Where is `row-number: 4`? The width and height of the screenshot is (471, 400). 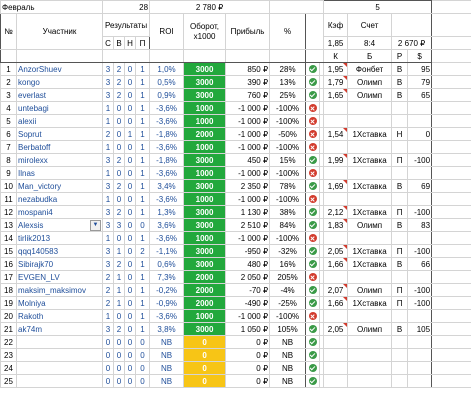
row-number: 4 is located at coordinates (8, 108).